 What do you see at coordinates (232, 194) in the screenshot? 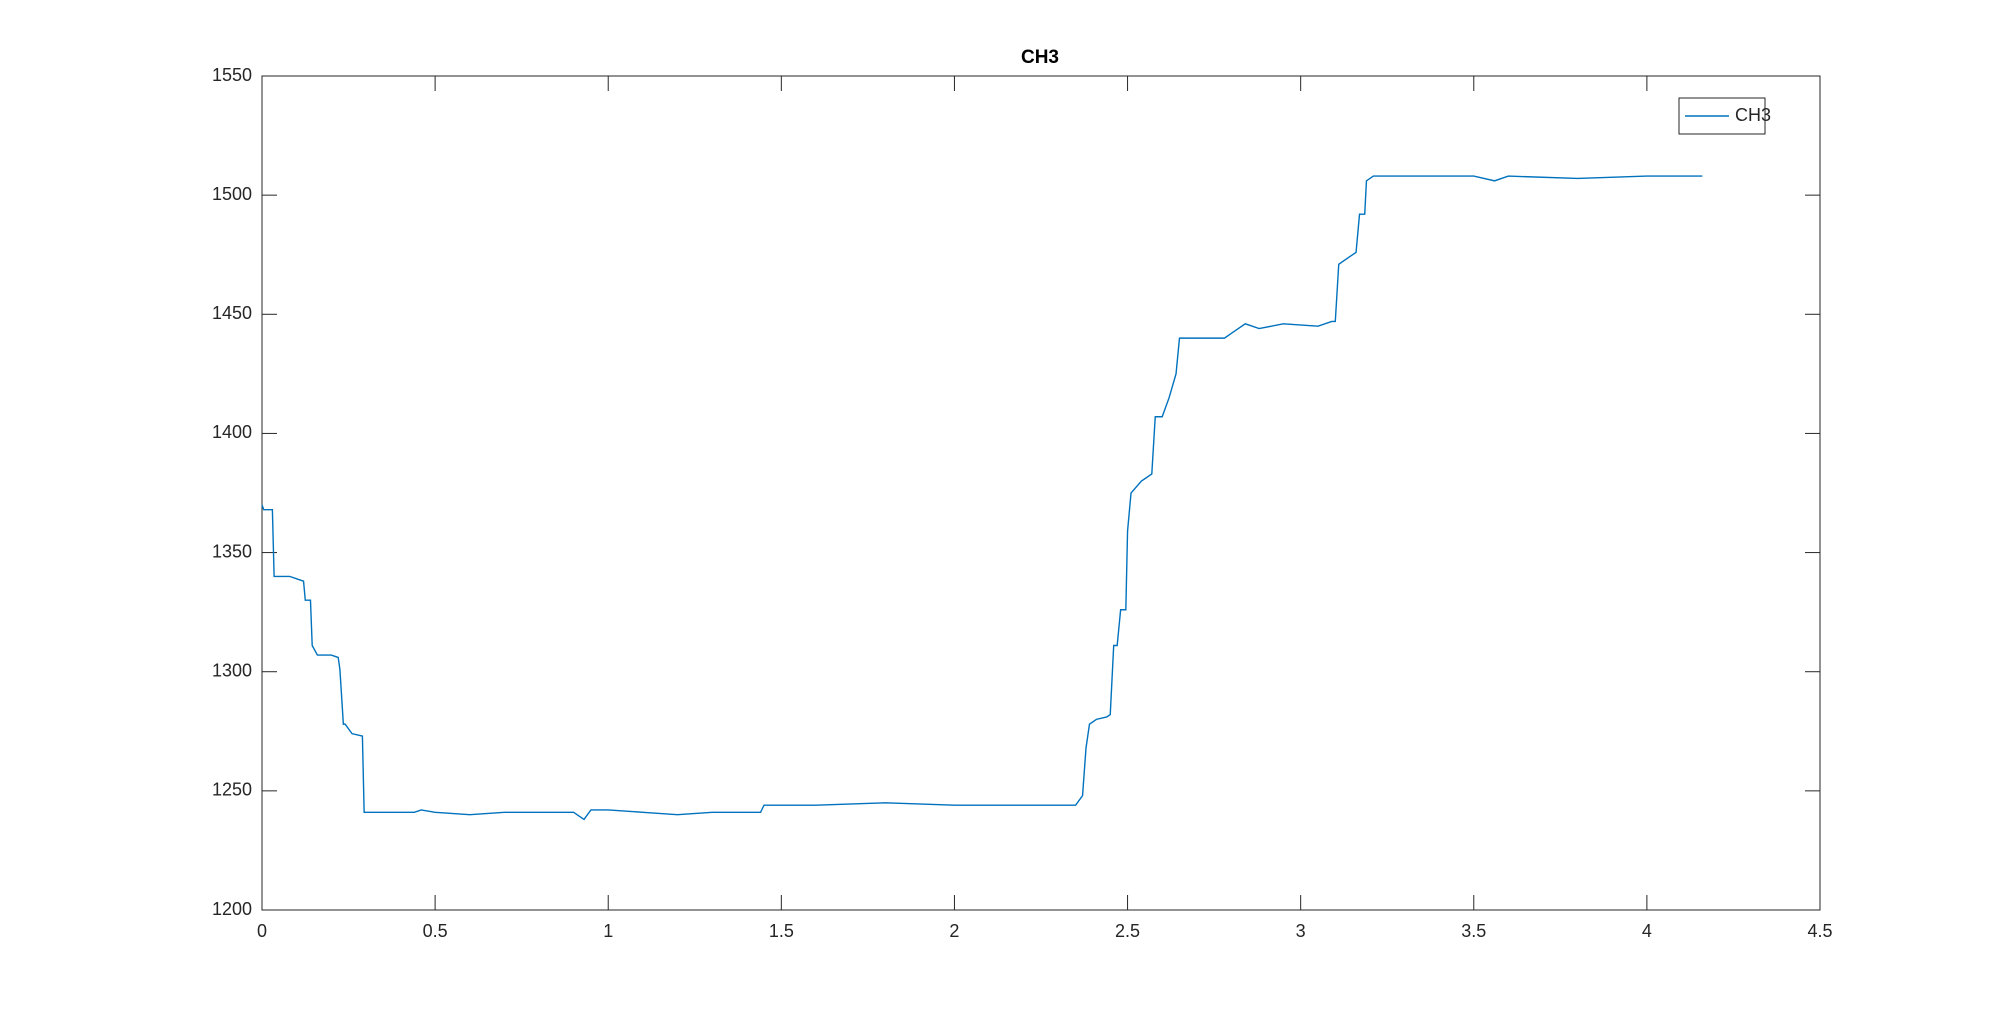
I see `y-tick-label: 1500` at bounding box center [232, 194].